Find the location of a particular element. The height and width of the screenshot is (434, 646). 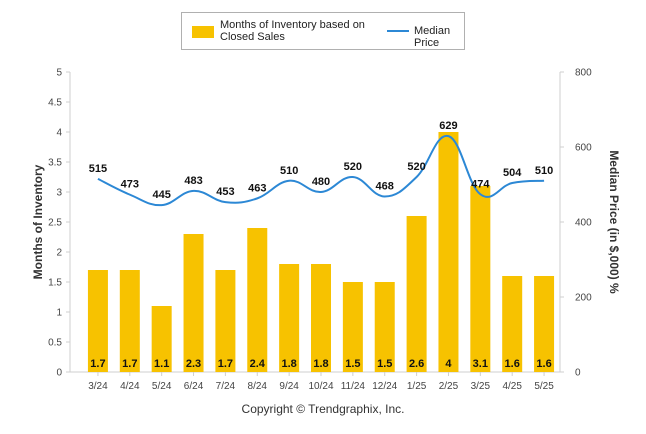

price-value-label: 474 is located at coordinates (480, 184).